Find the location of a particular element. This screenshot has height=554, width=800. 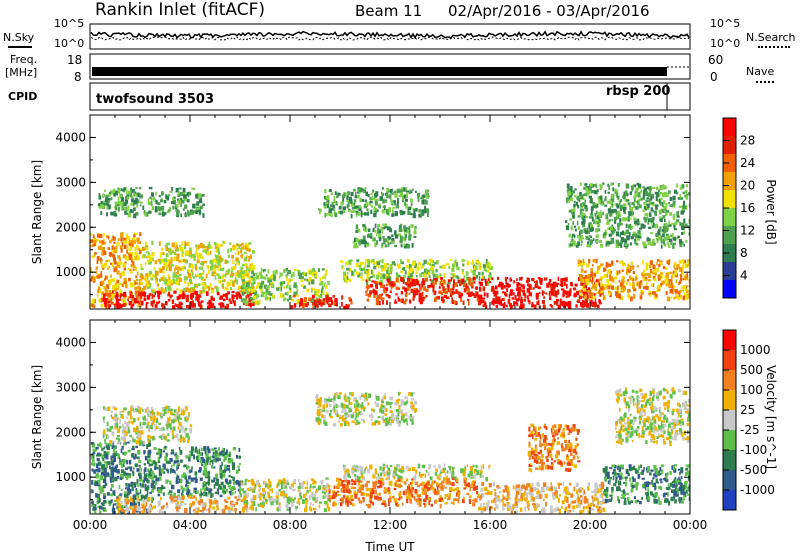

freq-tick-low: 8 is located at coordinates (78, 77).